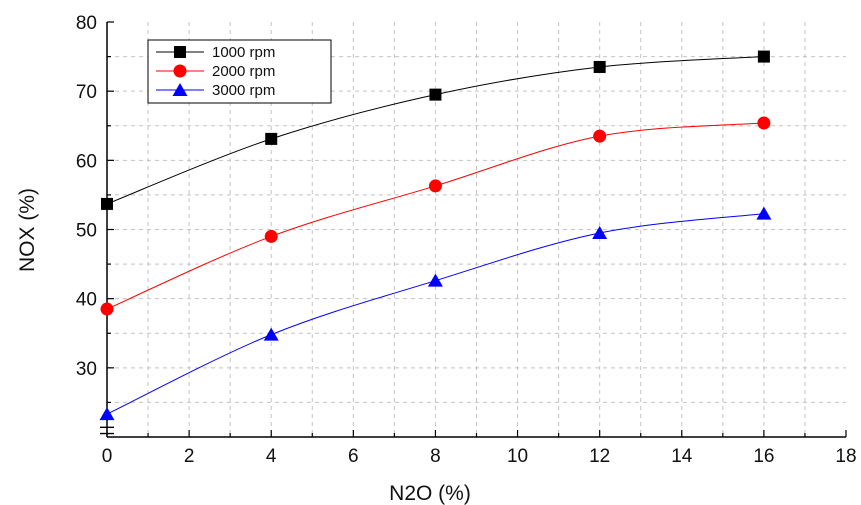 Image resolution: width=861 pixels, height=505 pixels. I want to click on y-axis-title: NOX (%), so click(27, 230).